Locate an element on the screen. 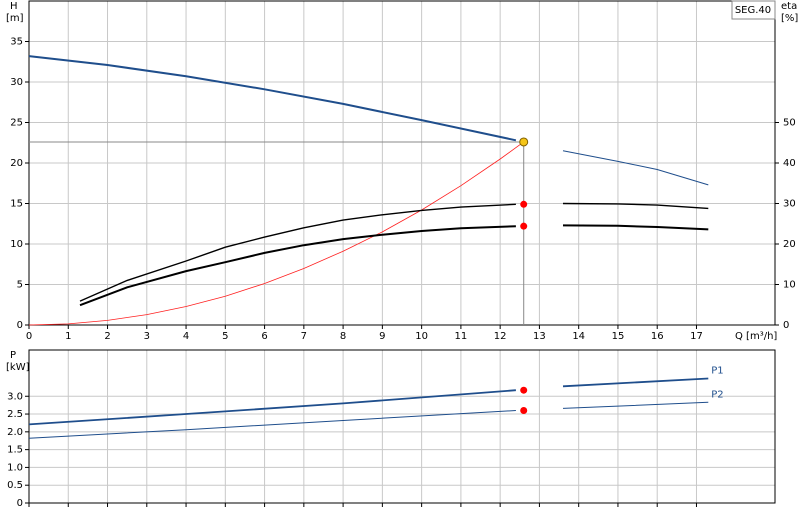 This screenshot has height=520, width=800. y-tick-label: 25 is located at coordinates (16, 123).